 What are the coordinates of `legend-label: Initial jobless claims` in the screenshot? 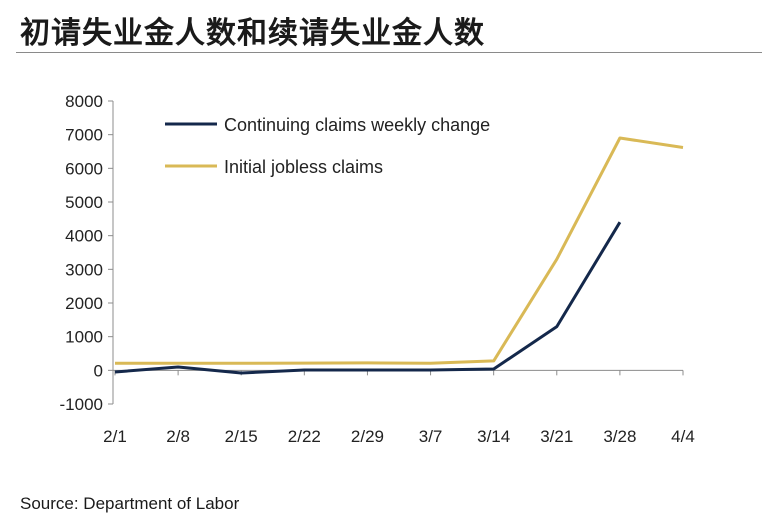 It's located at (303, 167).